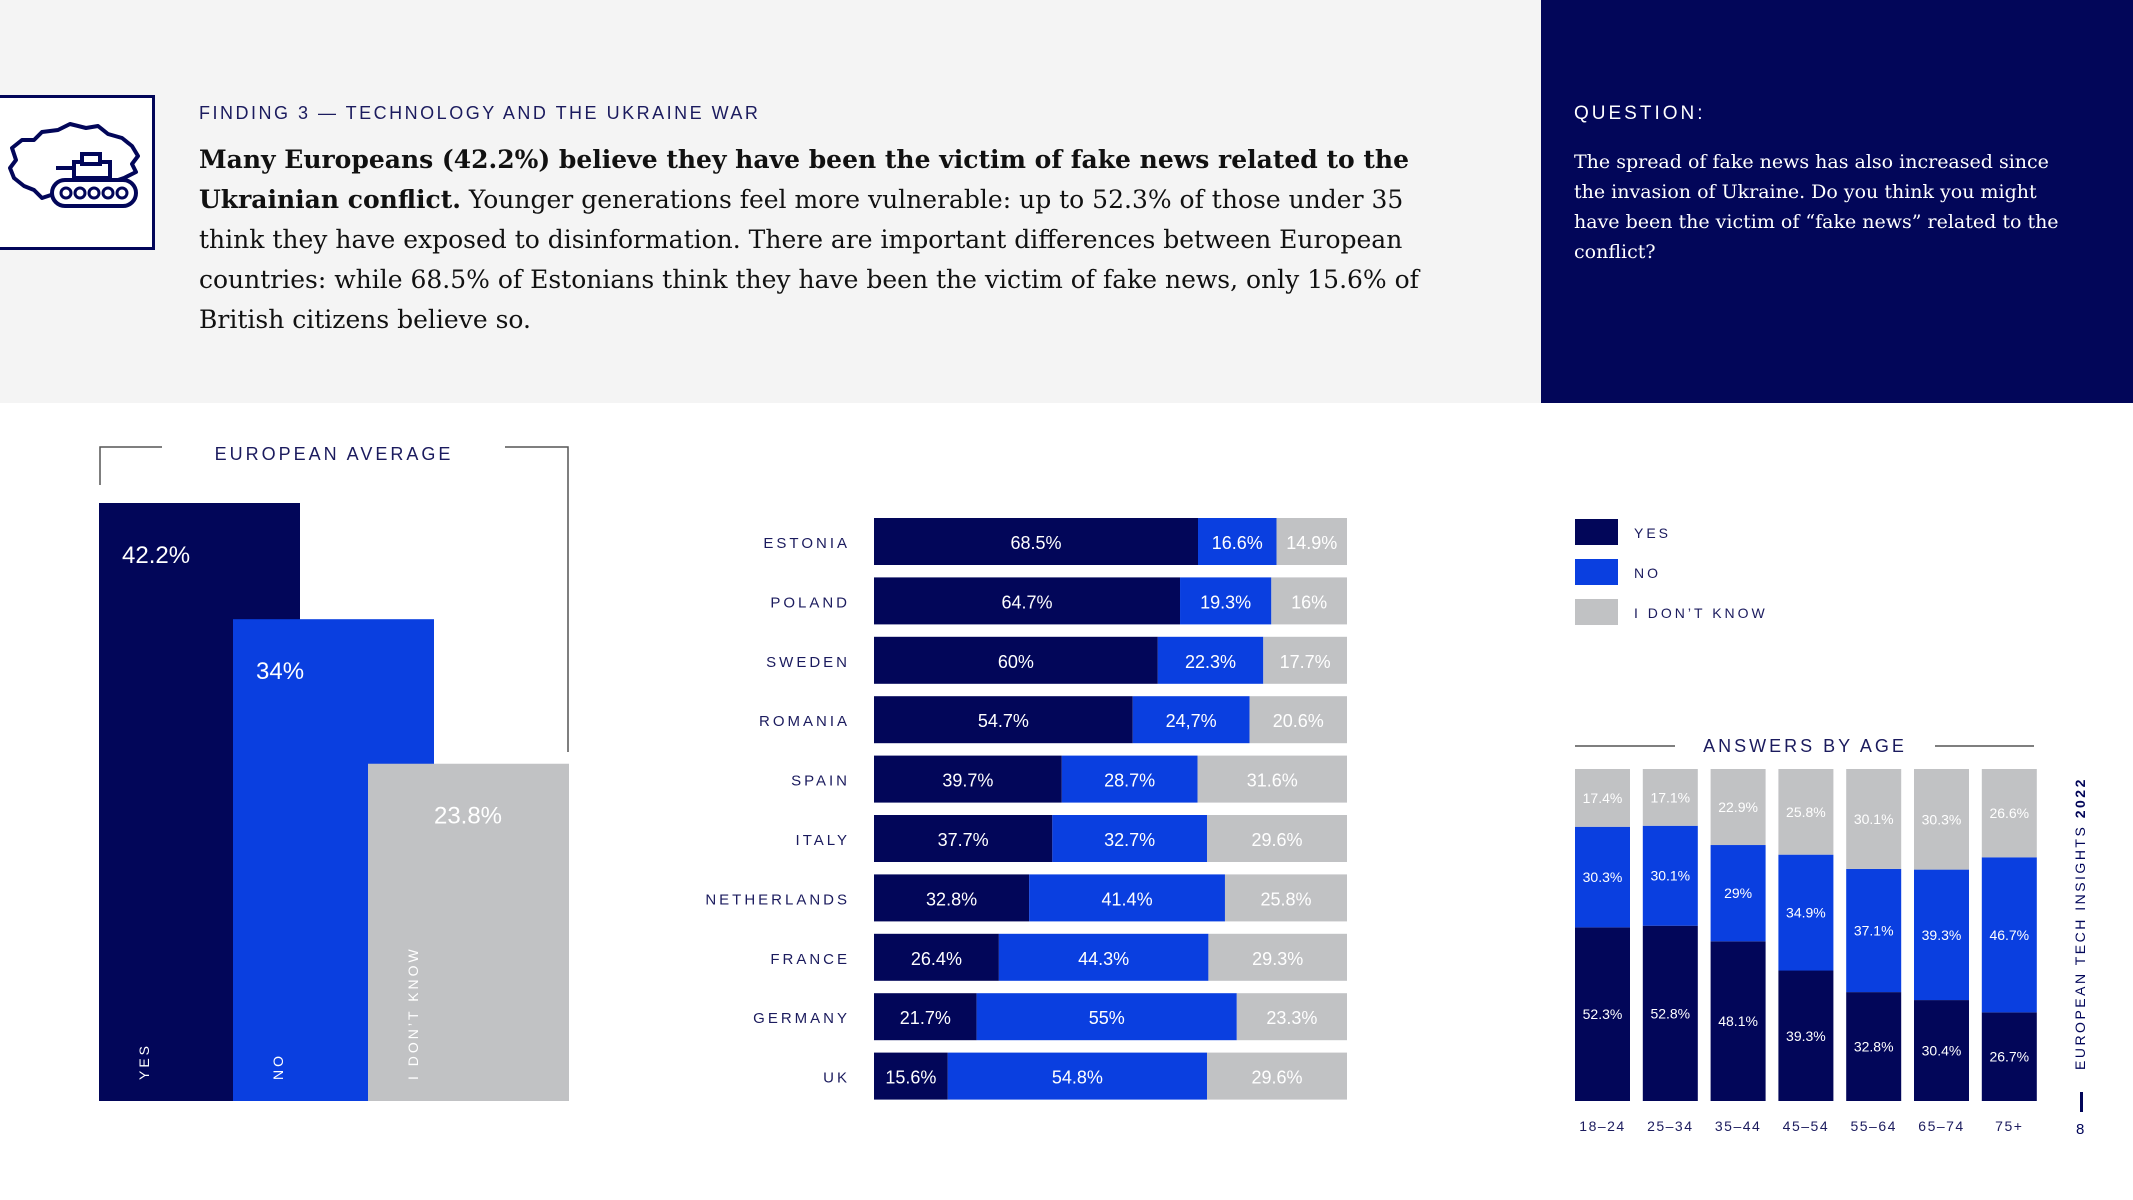 This screenshot has width=2133, height=1200. I want to click on country-value-label-4-2: 31.6%, so click(1272, 781).